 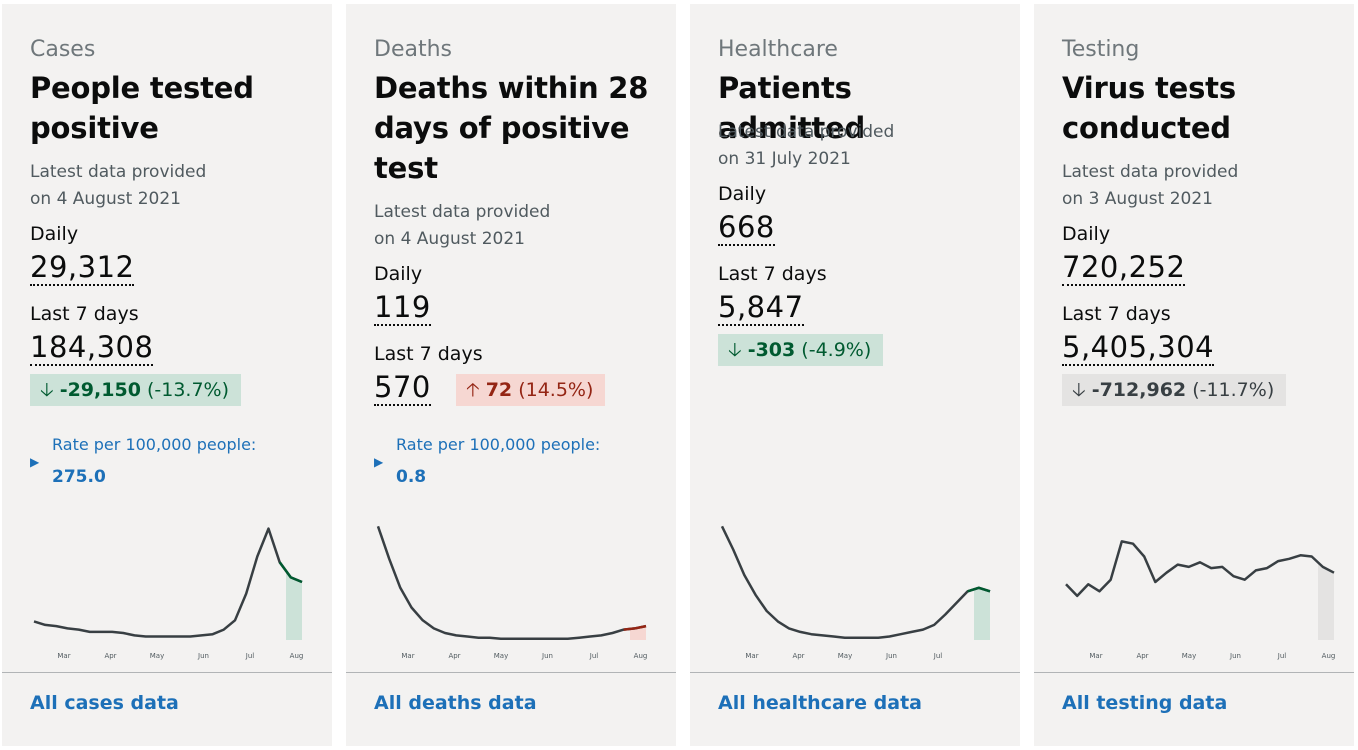 I want to click on all-cases-data-link: All cases data, so click(x=104, y=703).